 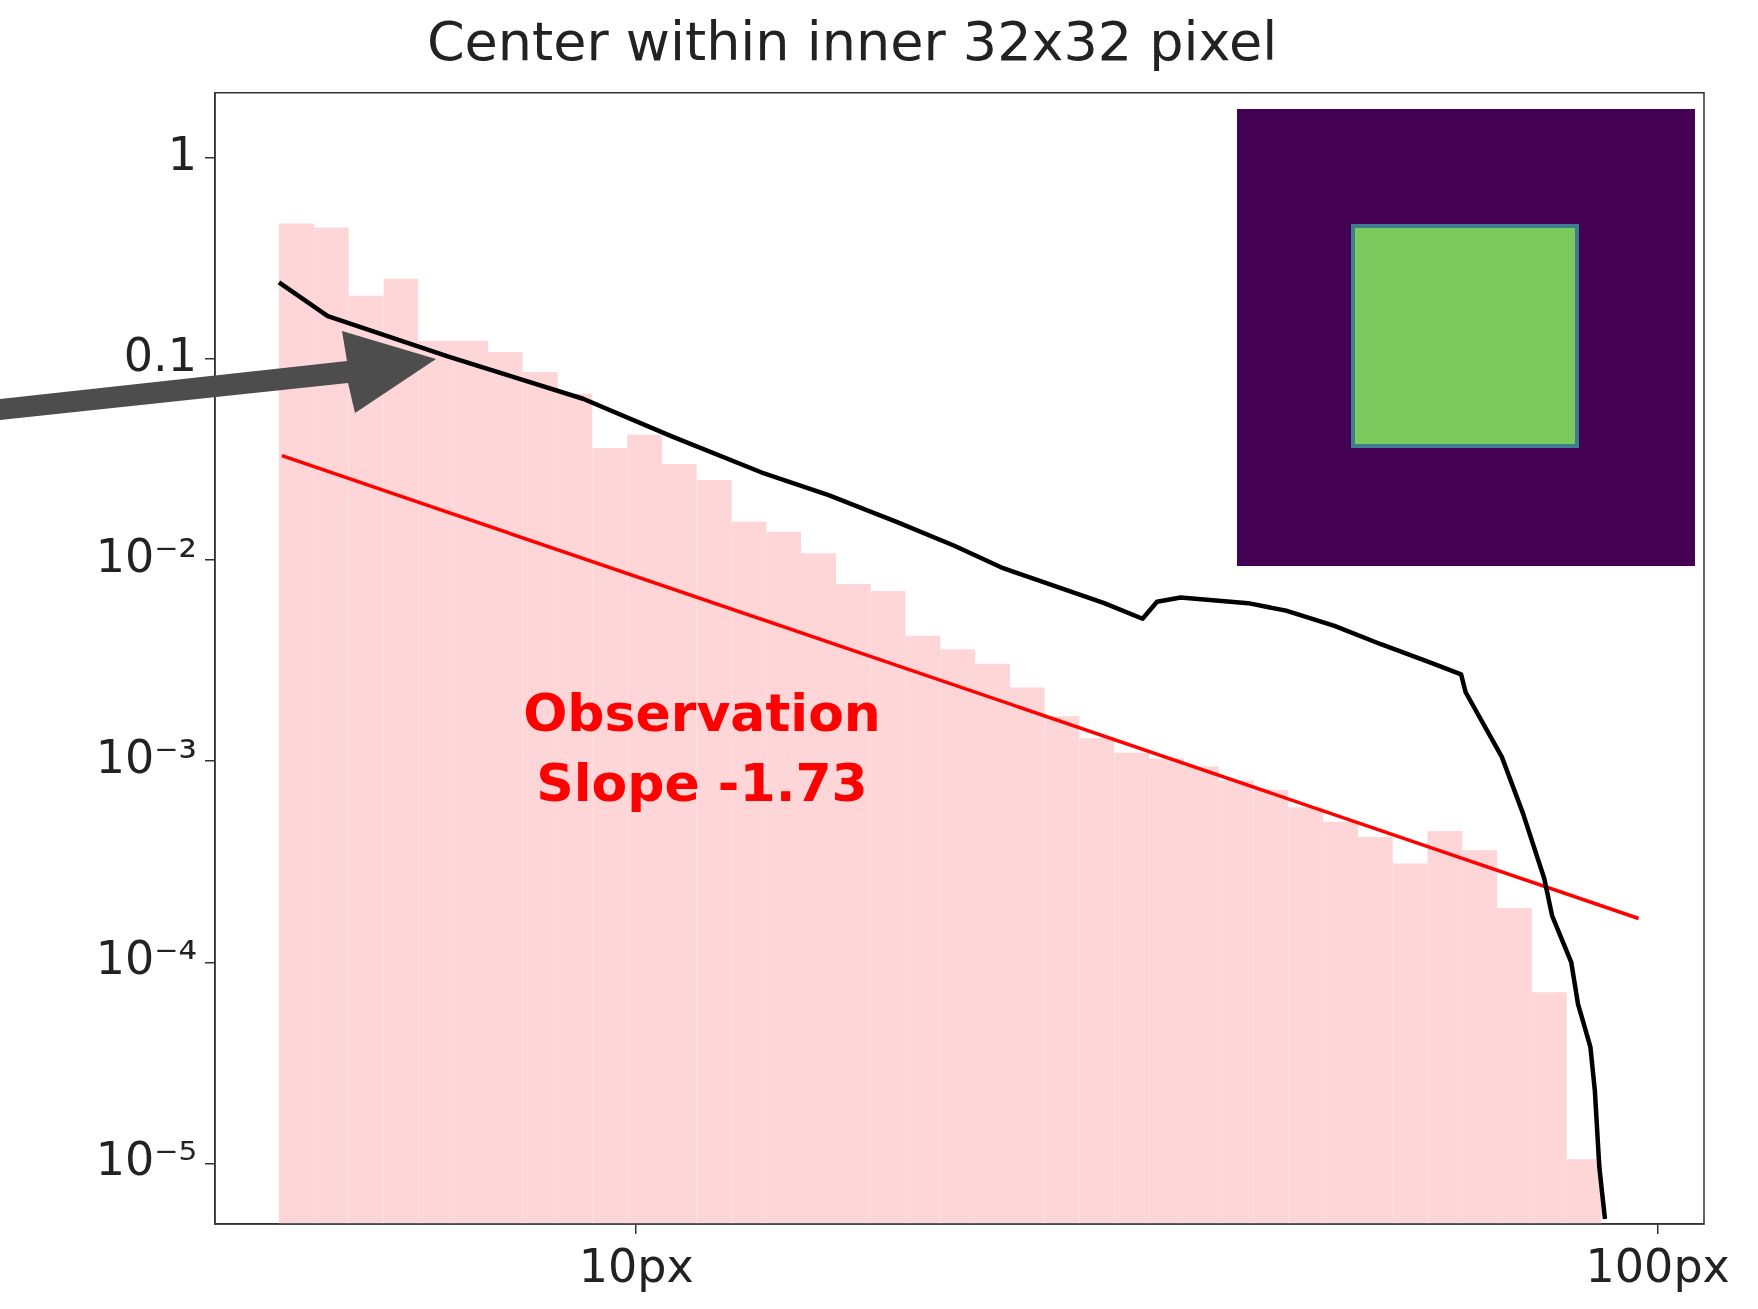 What do you see at coordinates (146, 1159) in the screenshot?
I see `y-tick-label: 10⁻⁵` at bounding box center [146, 1159].